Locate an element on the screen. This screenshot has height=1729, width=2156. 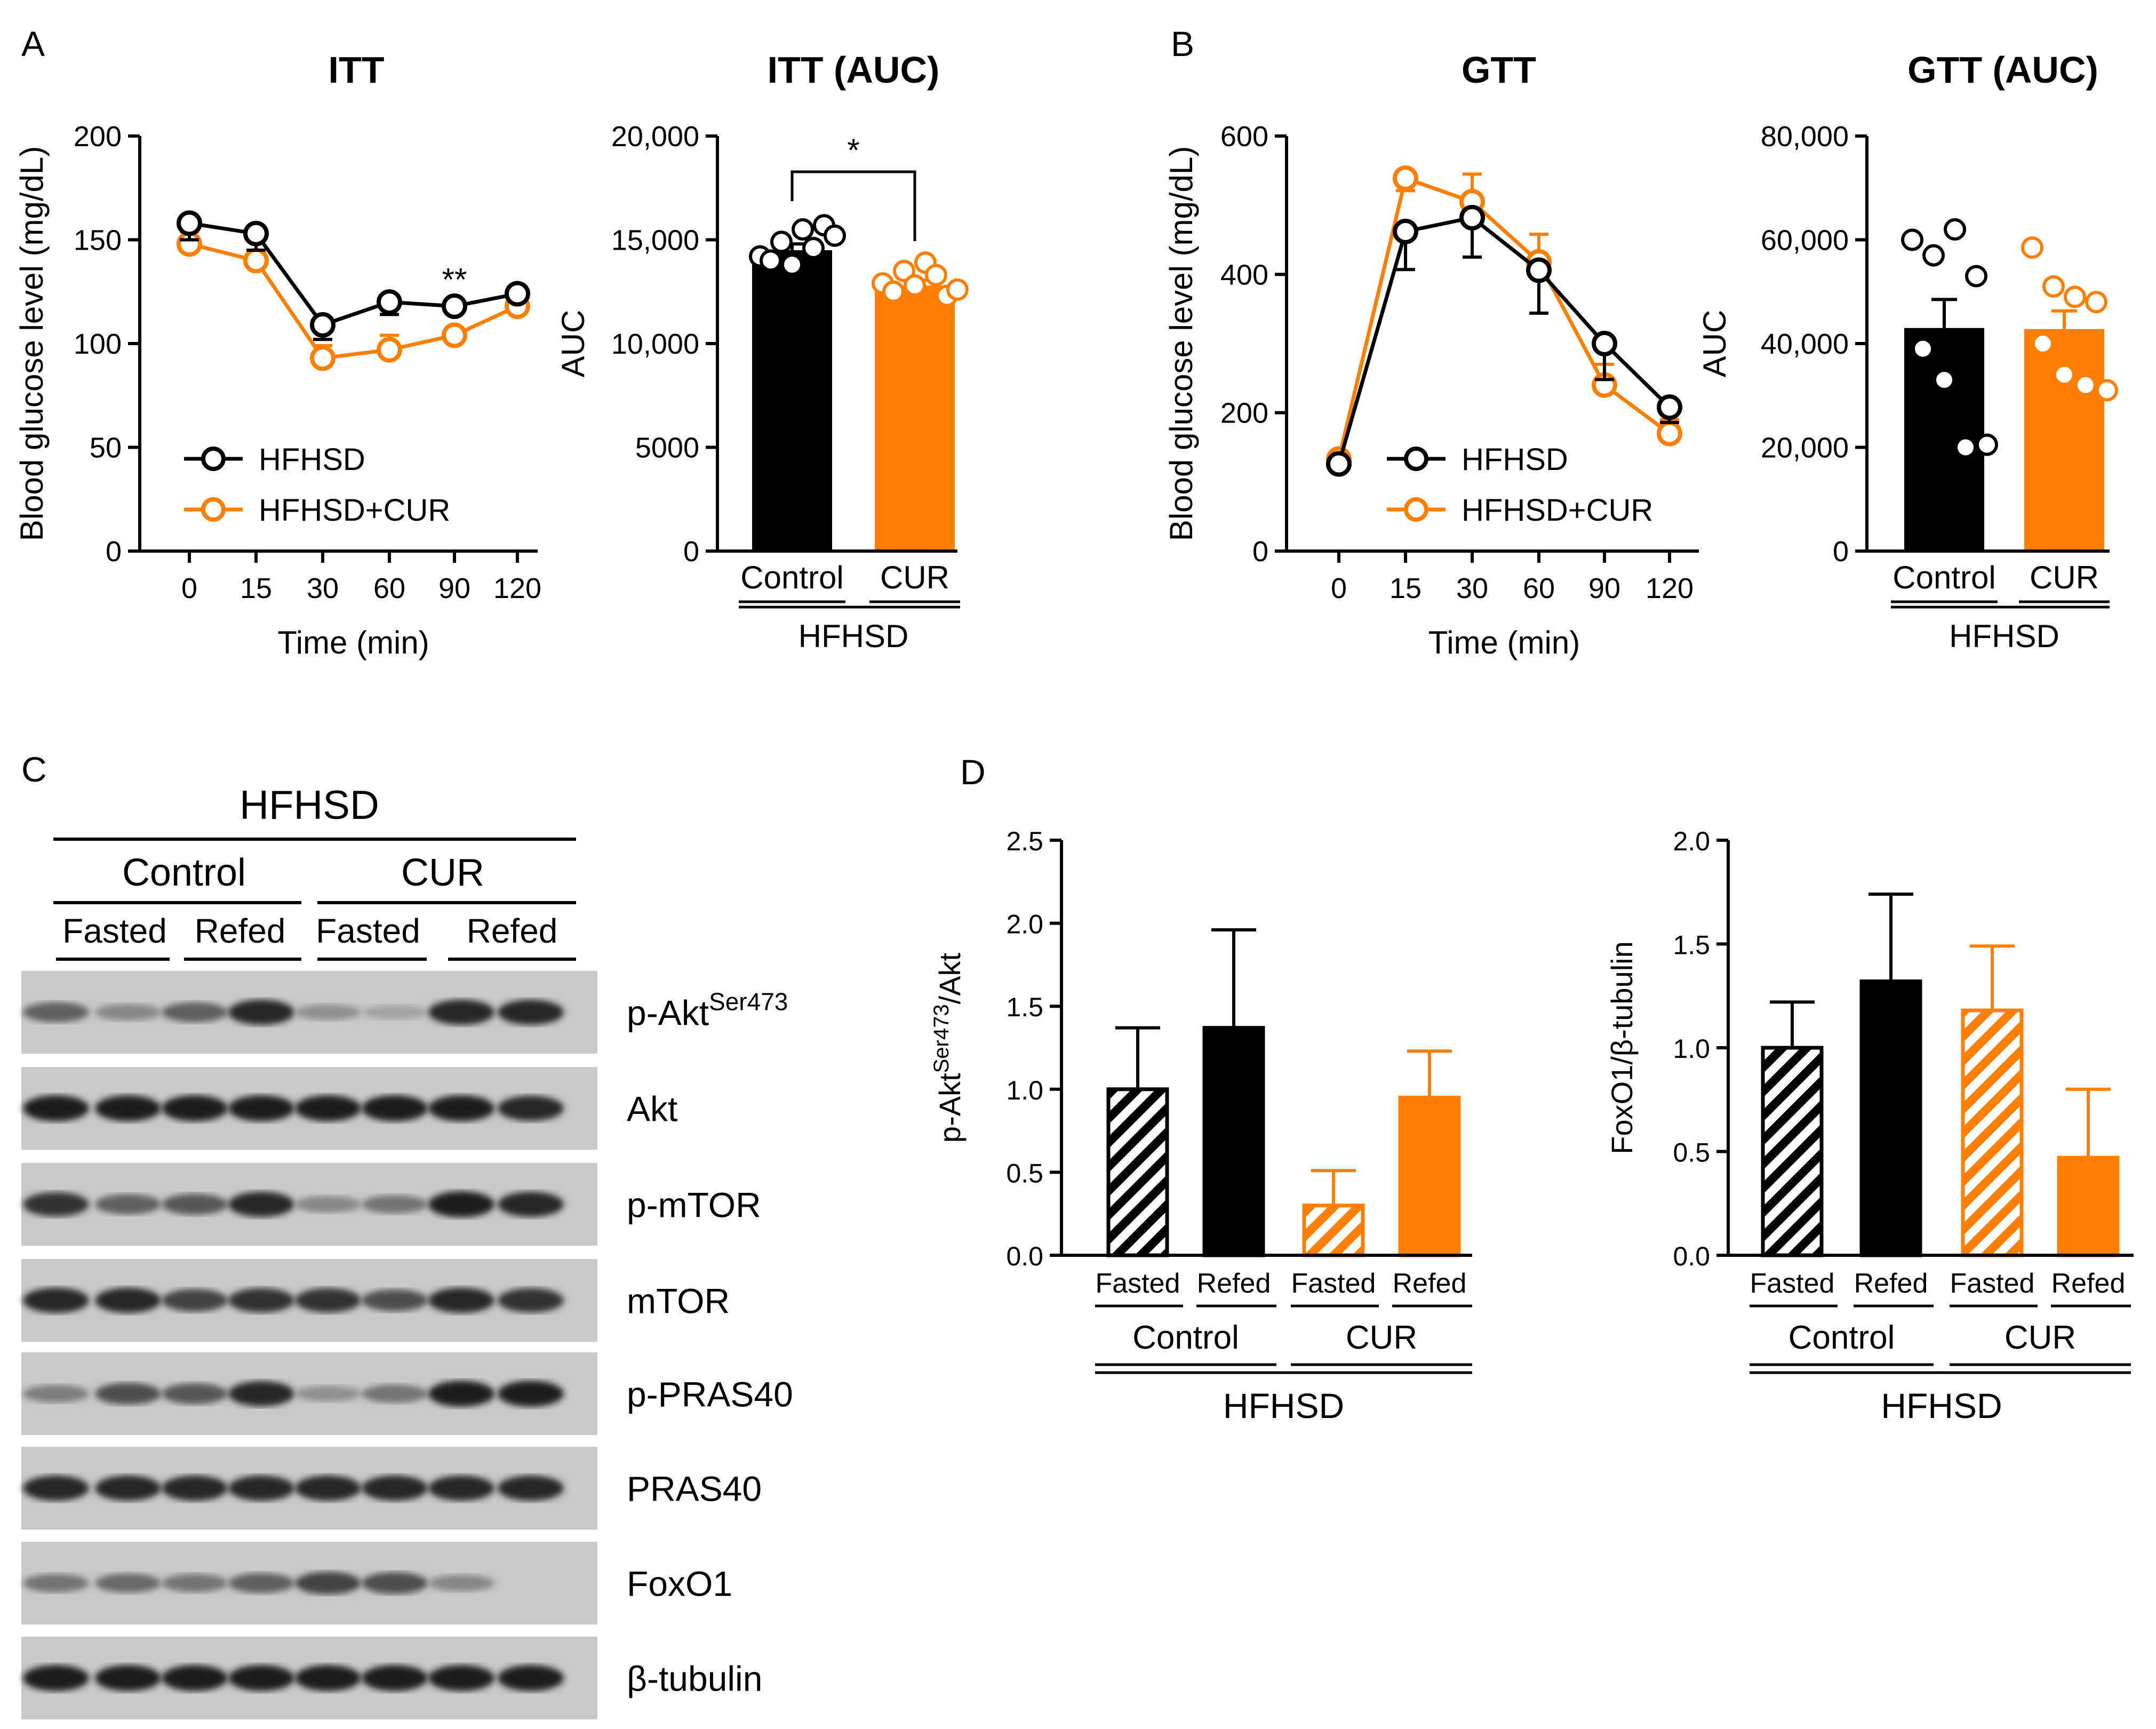
y-tick-label: 200 is located at coordinates (1244, 413).